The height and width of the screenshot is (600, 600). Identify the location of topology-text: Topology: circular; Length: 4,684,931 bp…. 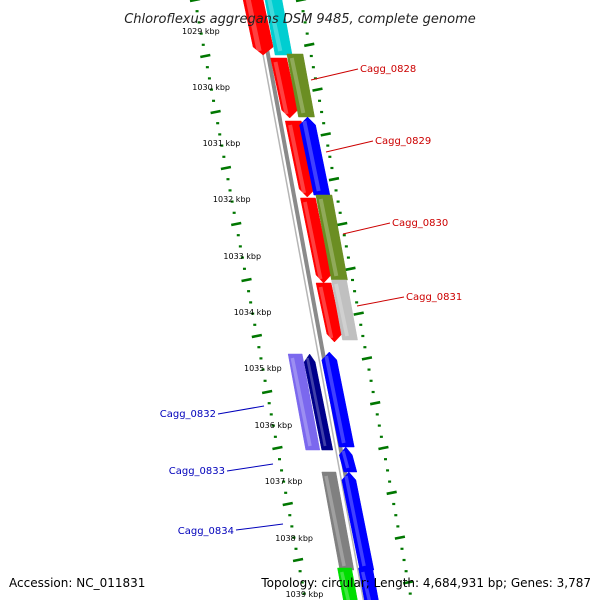
(425, 583).